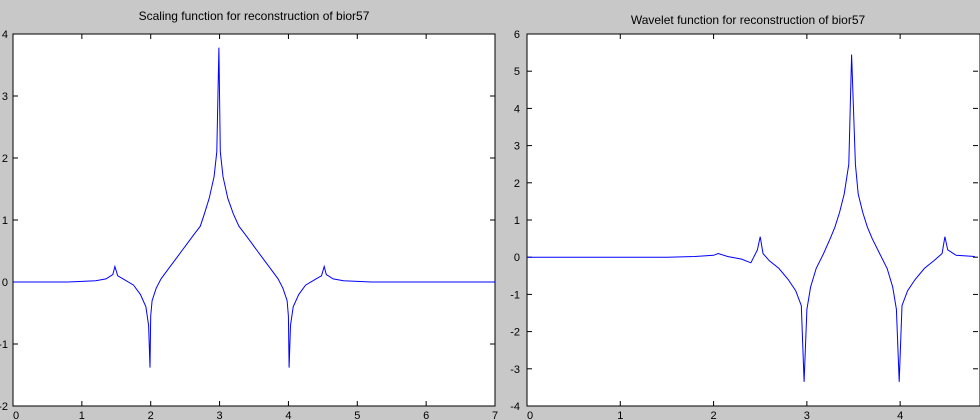  Describe the element at coordinates (517, 109) in the screenshot. I see `wavelet-y-tick-label: 4` at that location.